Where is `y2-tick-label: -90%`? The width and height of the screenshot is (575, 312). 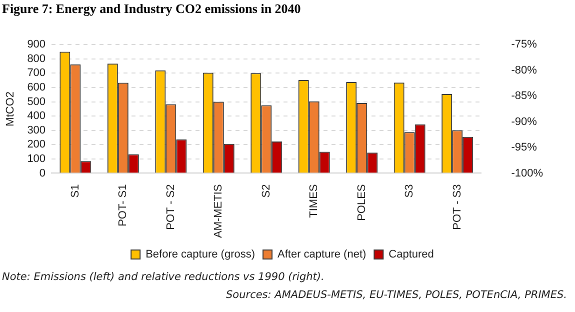 y2-tick-label: -90% is located at coordinates (524, 122).